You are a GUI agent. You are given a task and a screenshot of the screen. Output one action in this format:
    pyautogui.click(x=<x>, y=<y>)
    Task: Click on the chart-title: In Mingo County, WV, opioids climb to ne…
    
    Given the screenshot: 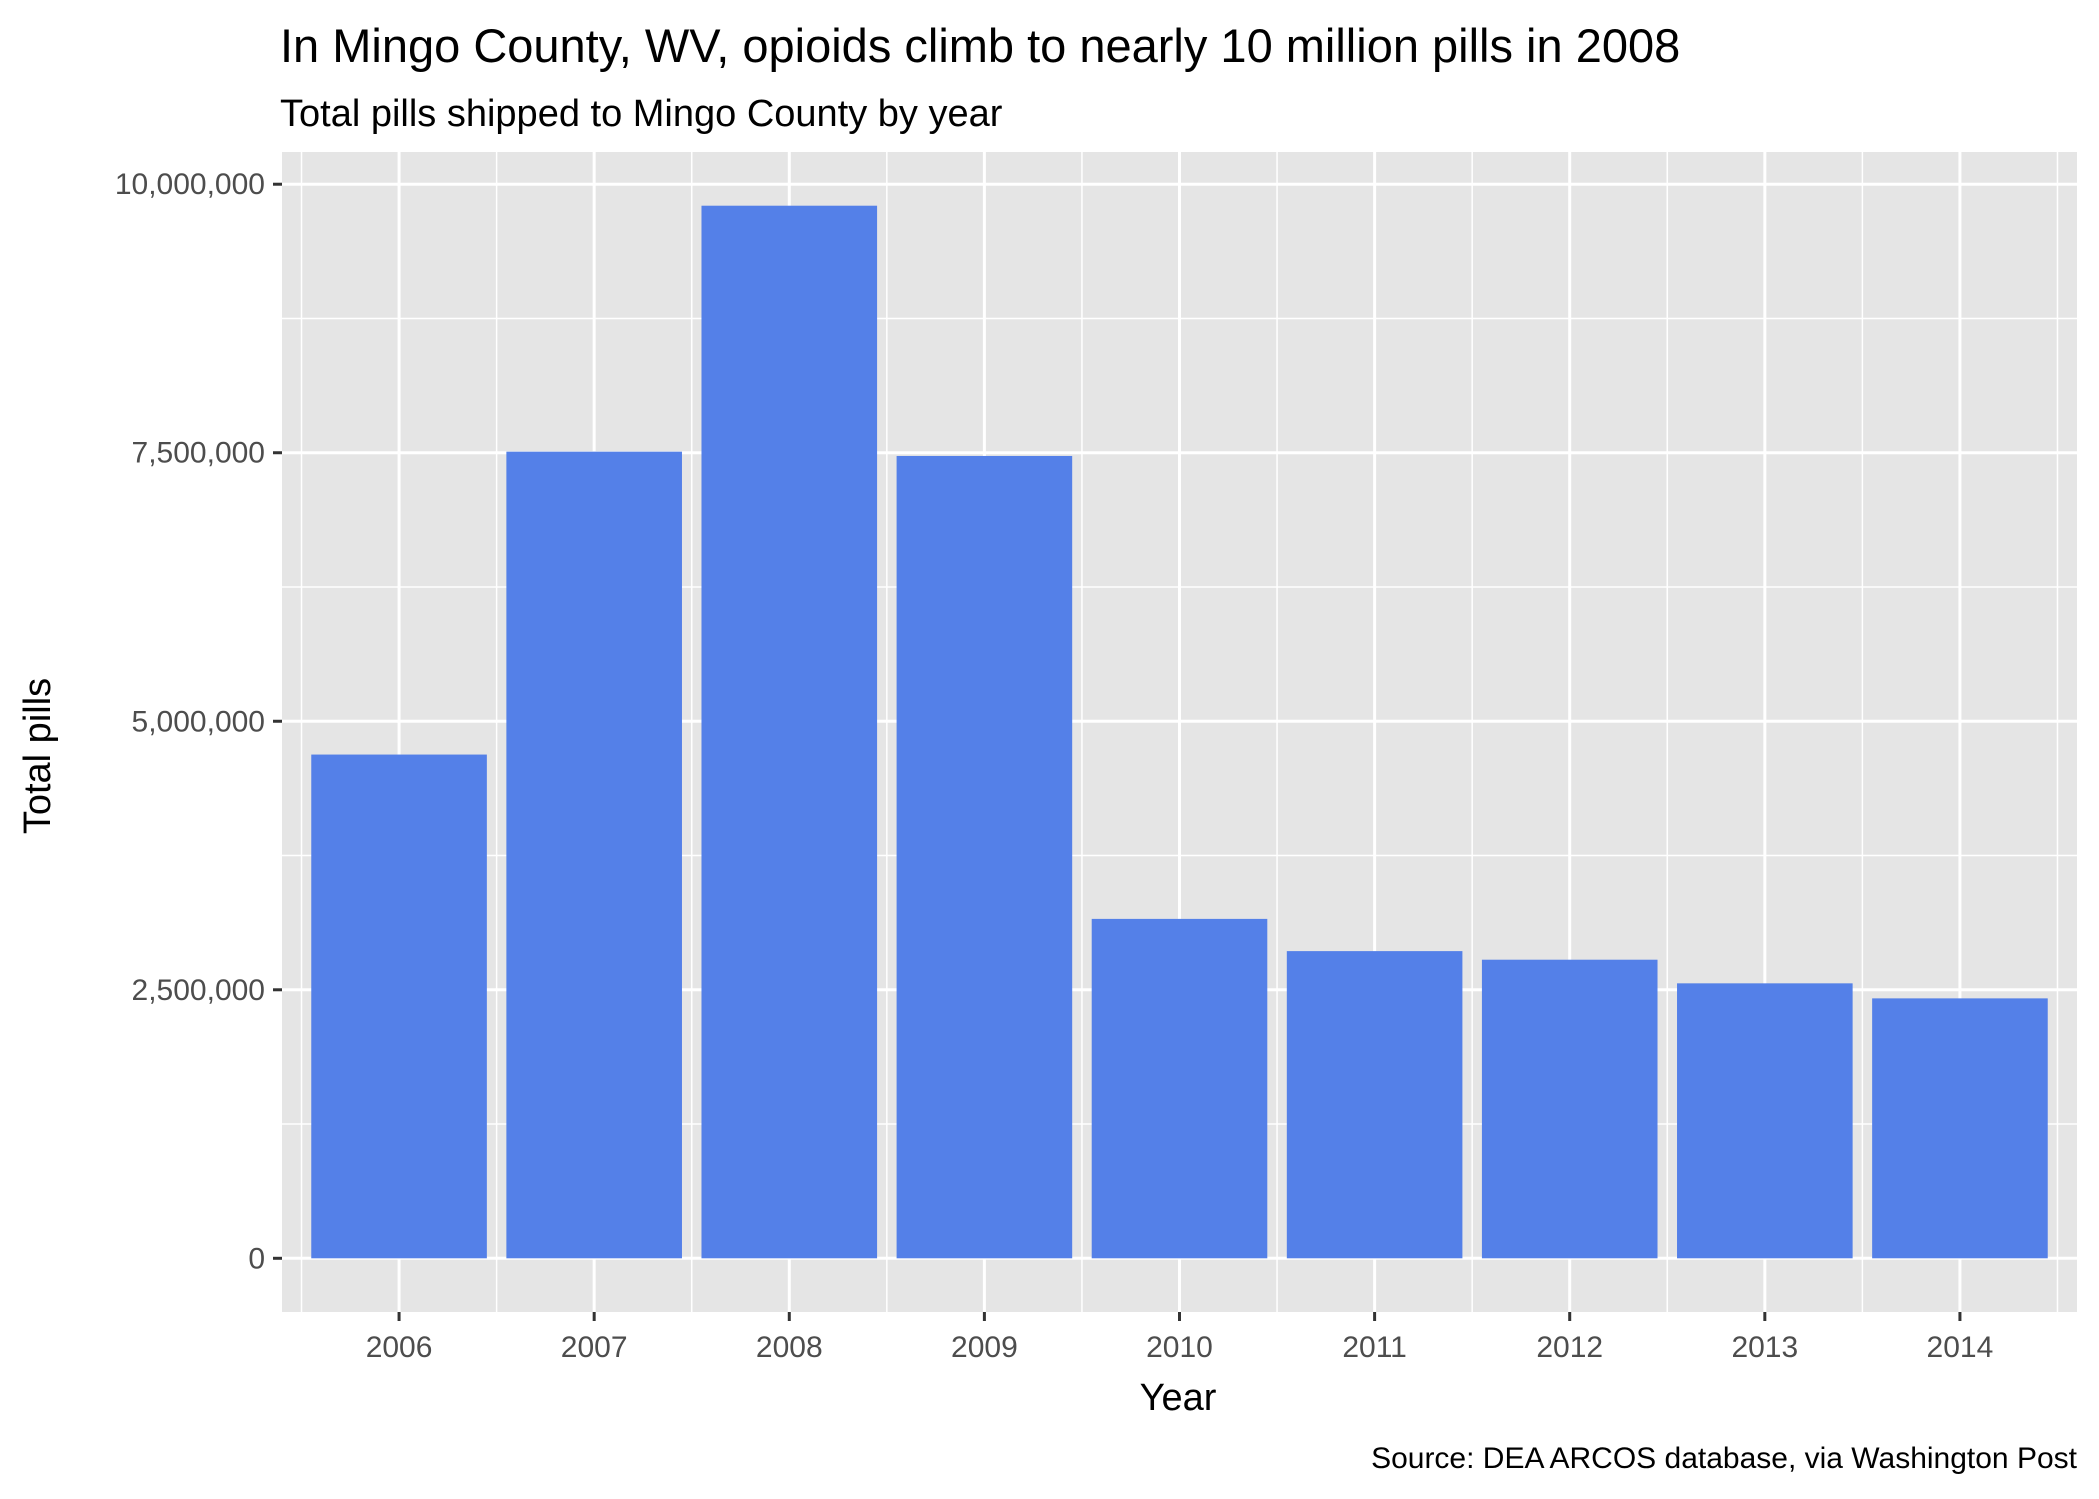 What is the action you would take?
    pyautogui.click(x=980, y=45)
    